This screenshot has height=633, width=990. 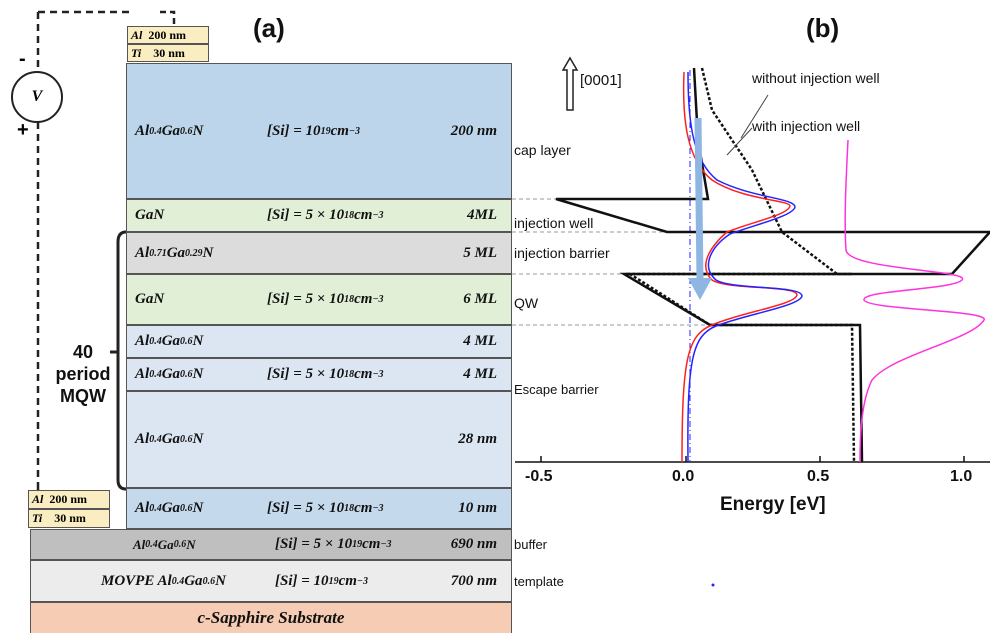 What do you see at coordinates (321, 580) in the screenshot?
I see `layer-template-doping: [Si] = 10 19 cm −3` at bounding box center [321, 580].